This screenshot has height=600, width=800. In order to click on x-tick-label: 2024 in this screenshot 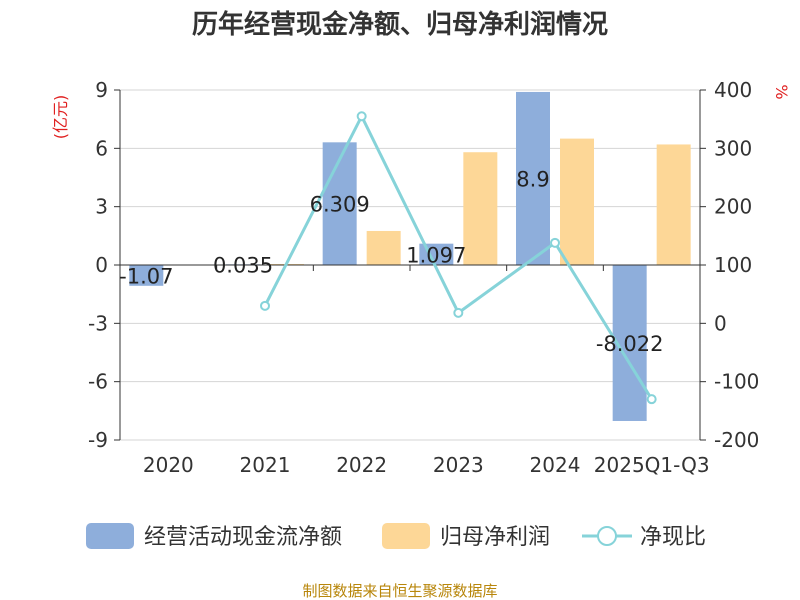, I will do `click(555, 465)`.